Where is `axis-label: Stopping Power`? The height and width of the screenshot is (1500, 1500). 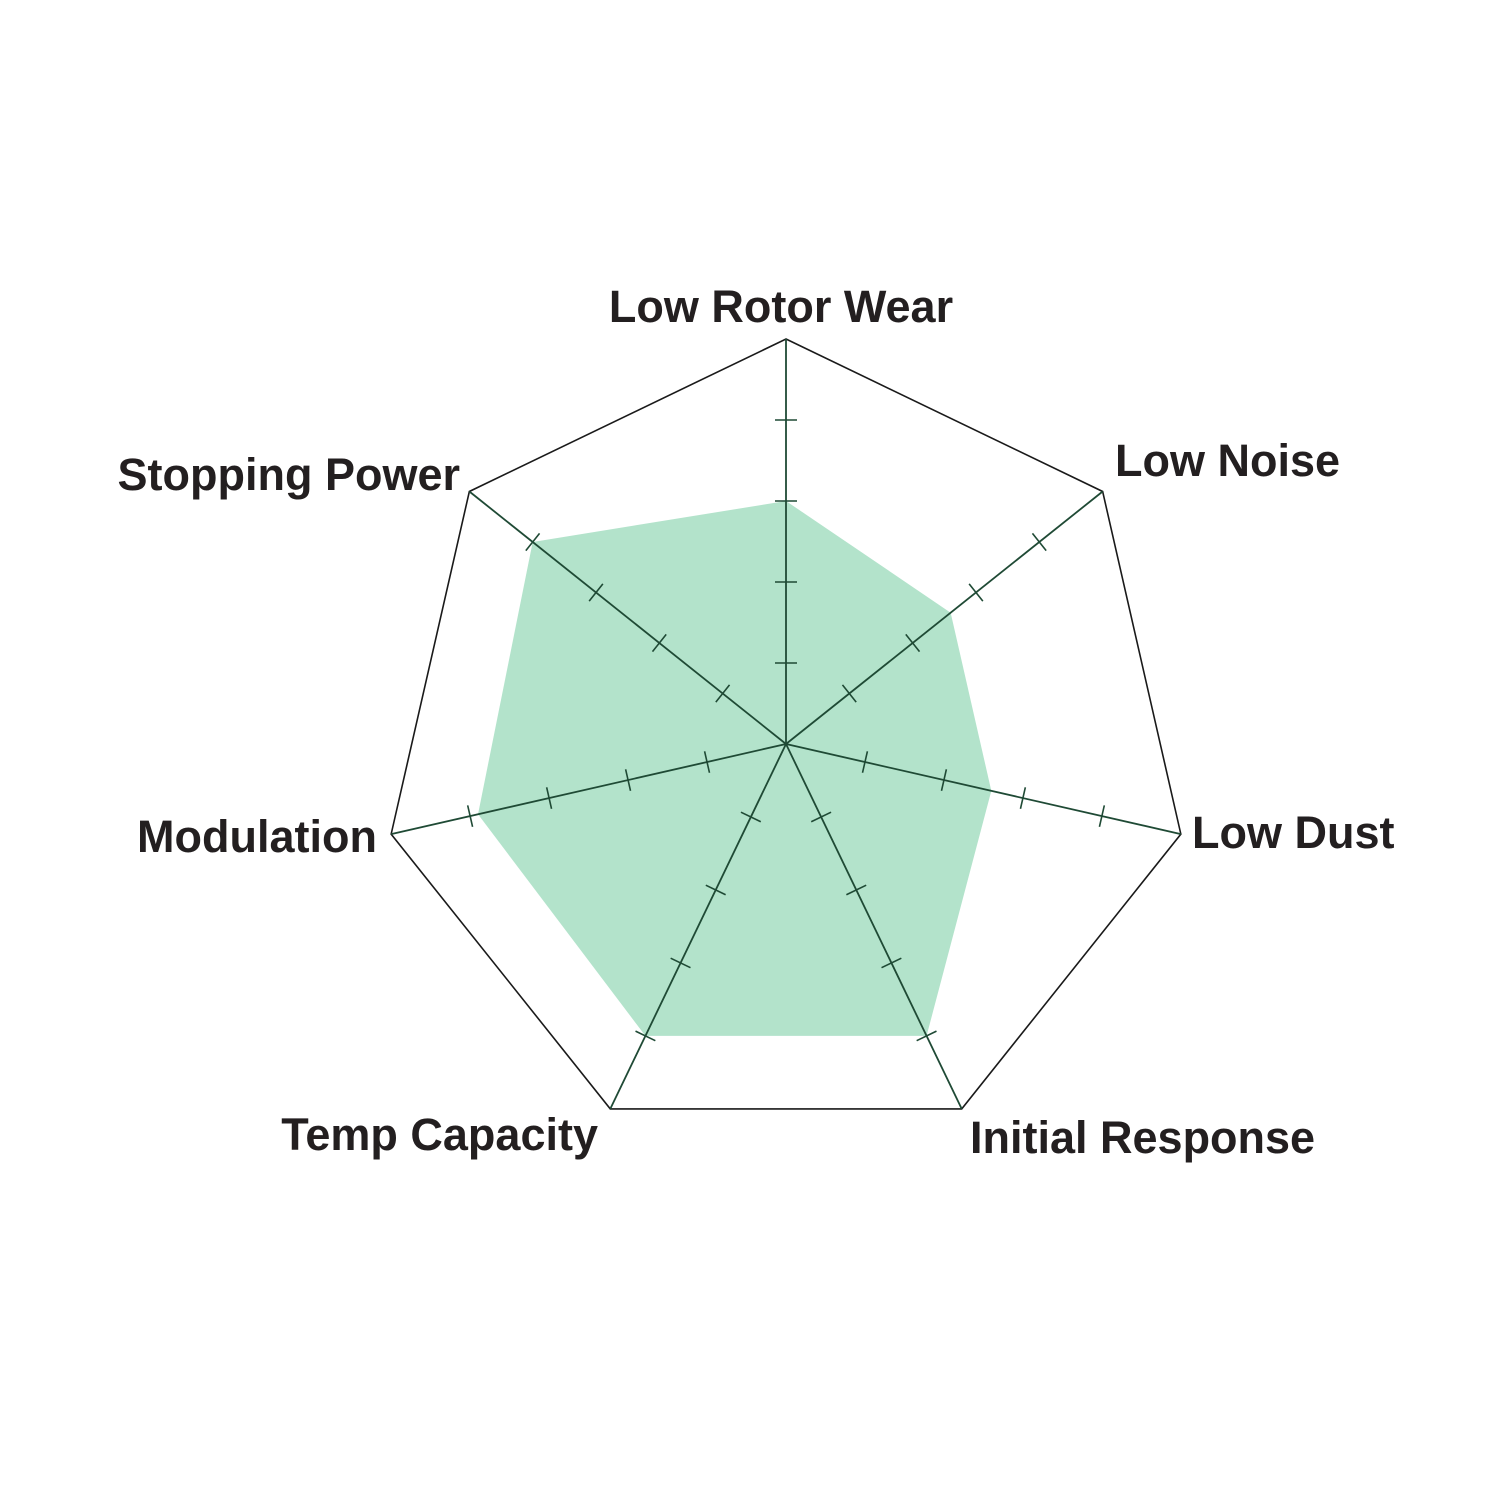
axis-label: Stopping Power is located at coordinates (289, 474).